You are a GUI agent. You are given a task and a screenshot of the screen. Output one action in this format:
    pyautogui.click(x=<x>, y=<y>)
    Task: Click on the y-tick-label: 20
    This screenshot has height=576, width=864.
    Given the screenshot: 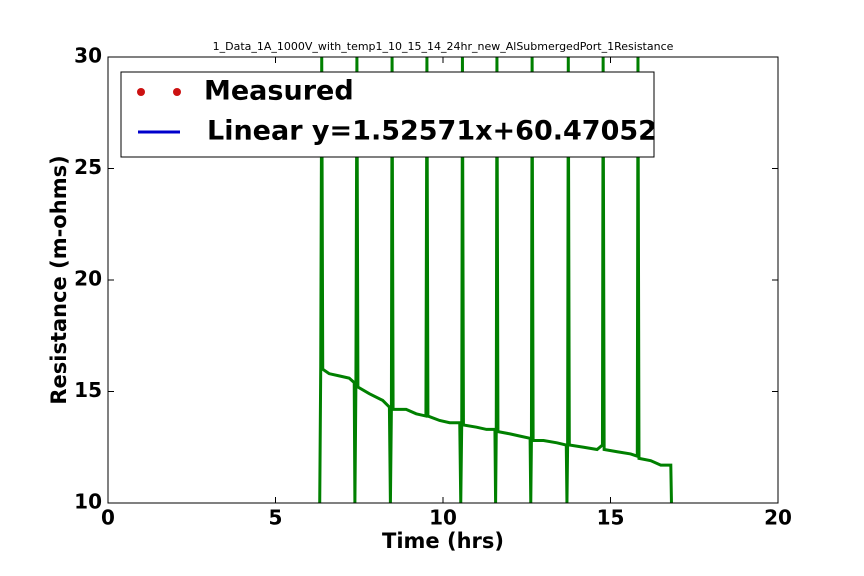 What is the action you would take?
    pyautogui.click(x=88, y=279)
    